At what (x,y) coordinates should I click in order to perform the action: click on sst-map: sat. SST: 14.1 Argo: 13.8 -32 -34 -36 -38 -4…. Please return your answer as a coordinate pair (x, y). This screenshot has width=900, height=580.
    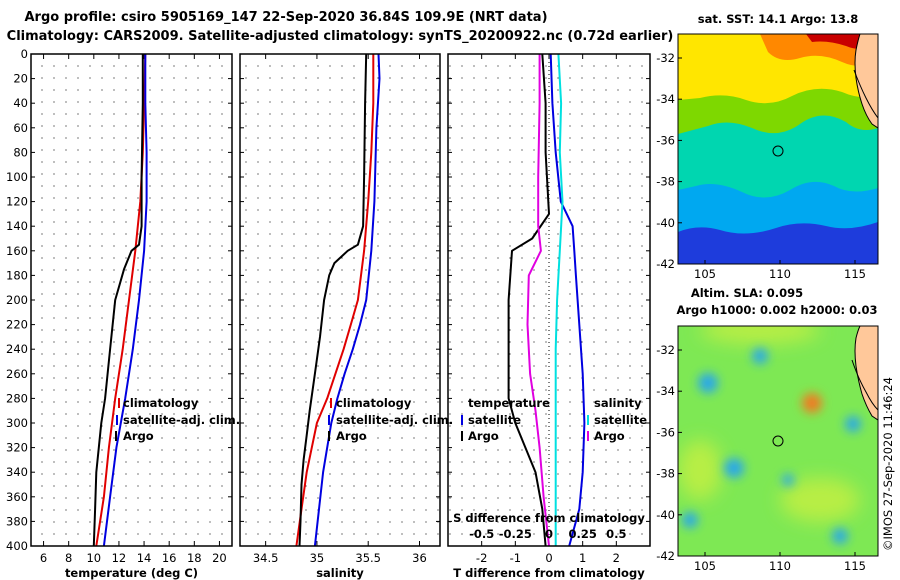
    Looking at the image, I should click on (767, 146).